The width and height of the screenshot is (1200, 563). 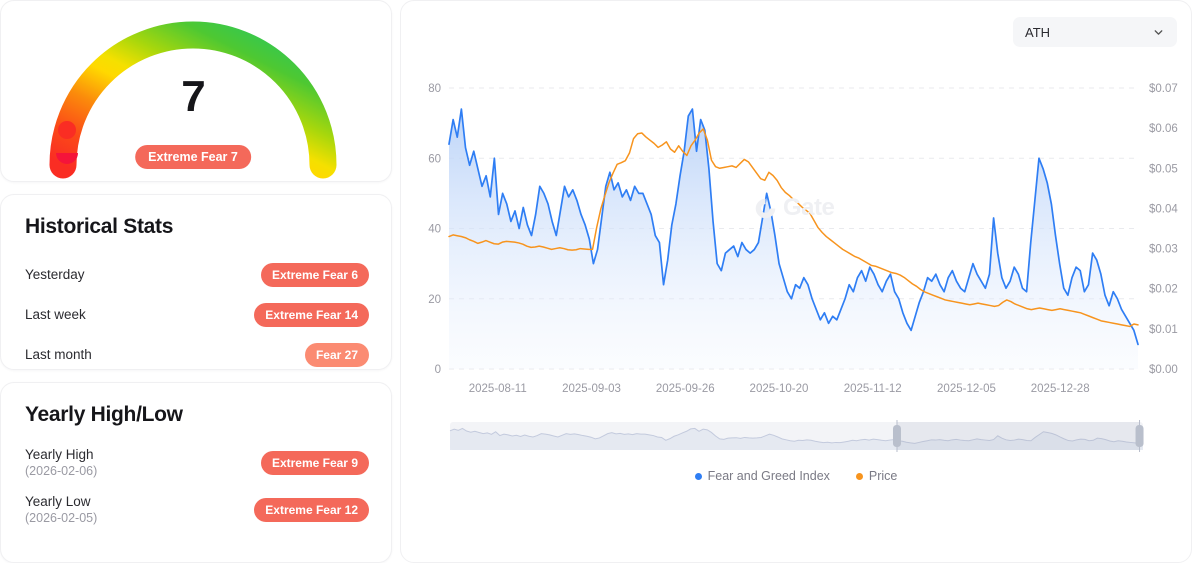 I want to click on range-selector: ATH, so click(x=1095, y=32).